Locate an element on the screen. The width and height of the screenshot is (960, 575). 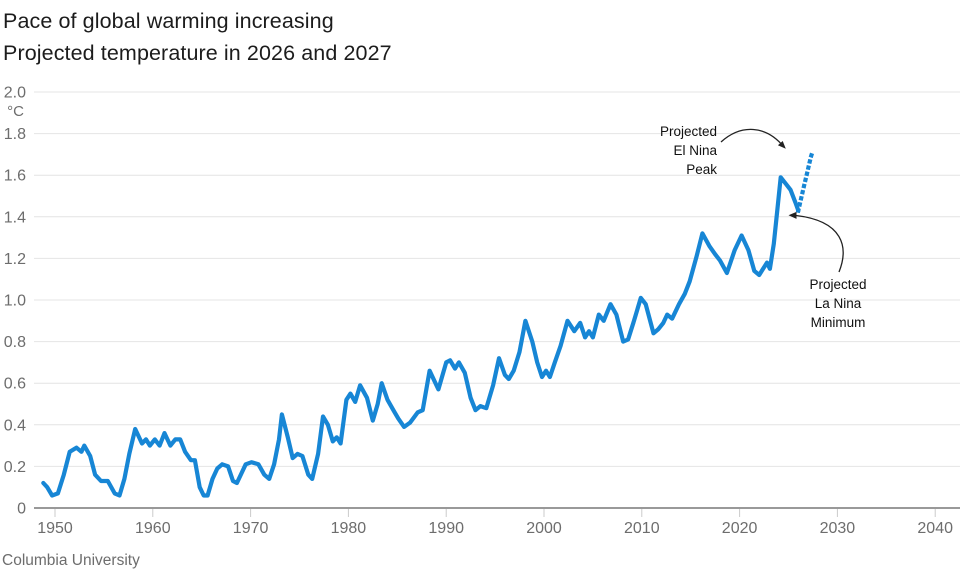
annotation-line: La Nina is located at coordinates (838, 303).